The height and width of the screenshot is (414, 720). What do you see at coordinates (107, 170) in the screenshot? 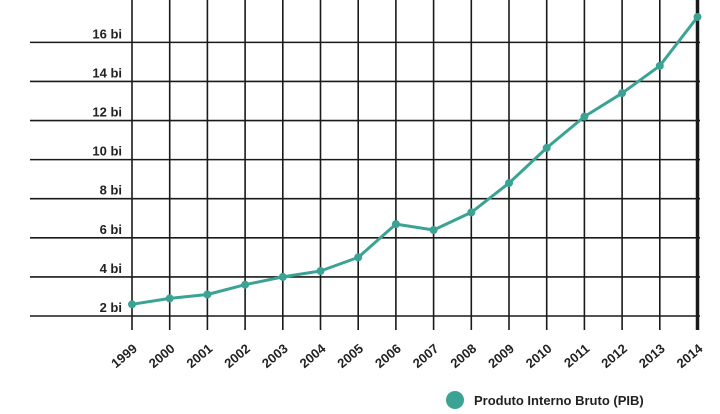
I see `y-axis-ticks: 2 bi 4 bi 6 bi 8 bi 10 bi 12 bi 14 bi 16 bi` at bounding box center [107, 170].